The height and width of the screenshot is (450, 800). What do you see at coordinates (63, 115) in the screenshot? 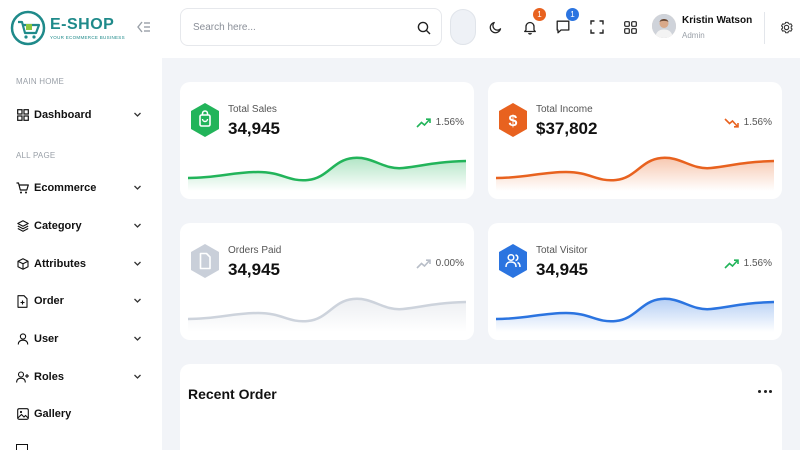
I see `sidebar-item-label: Dashboard` at bounding box center [63, 115].